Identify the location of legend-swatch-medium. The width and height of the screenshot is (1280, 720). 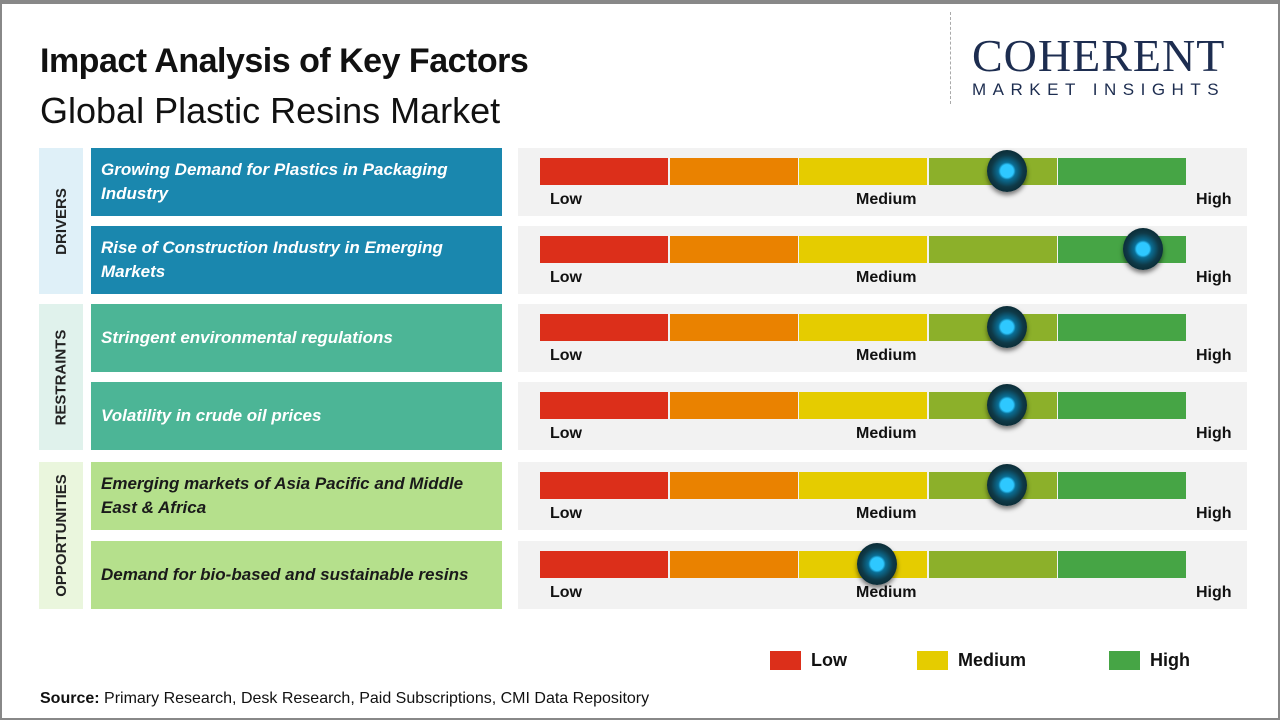
(932, 660).